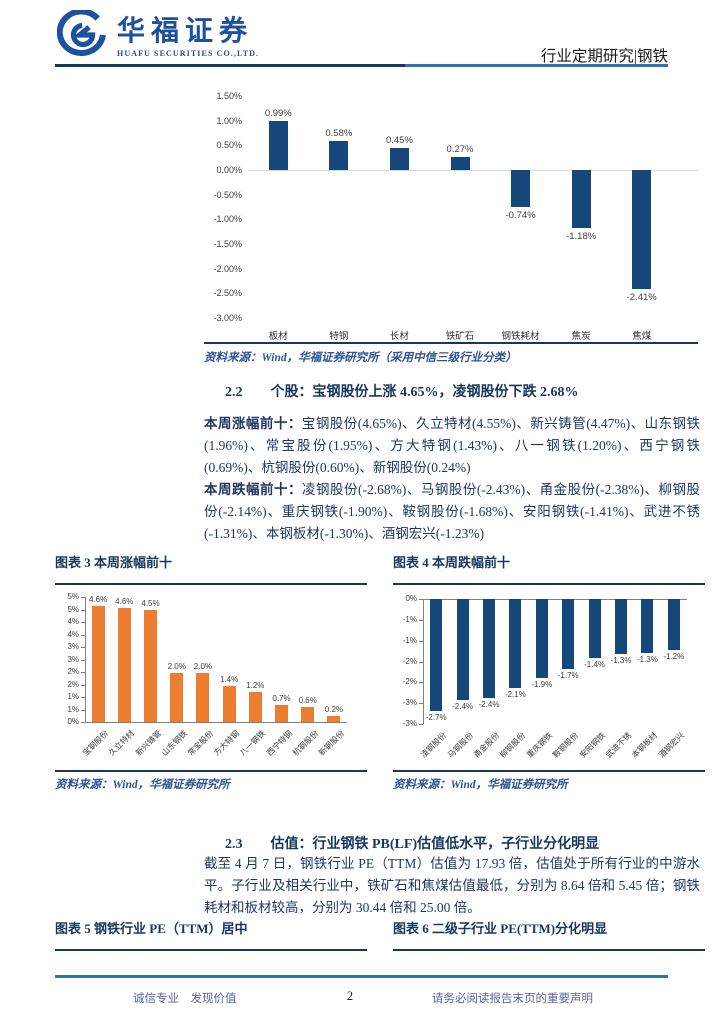 The width and height of the screenshot is (724, 1024). I want to click on bar-value-label: 0.2%, so click(334, 709).